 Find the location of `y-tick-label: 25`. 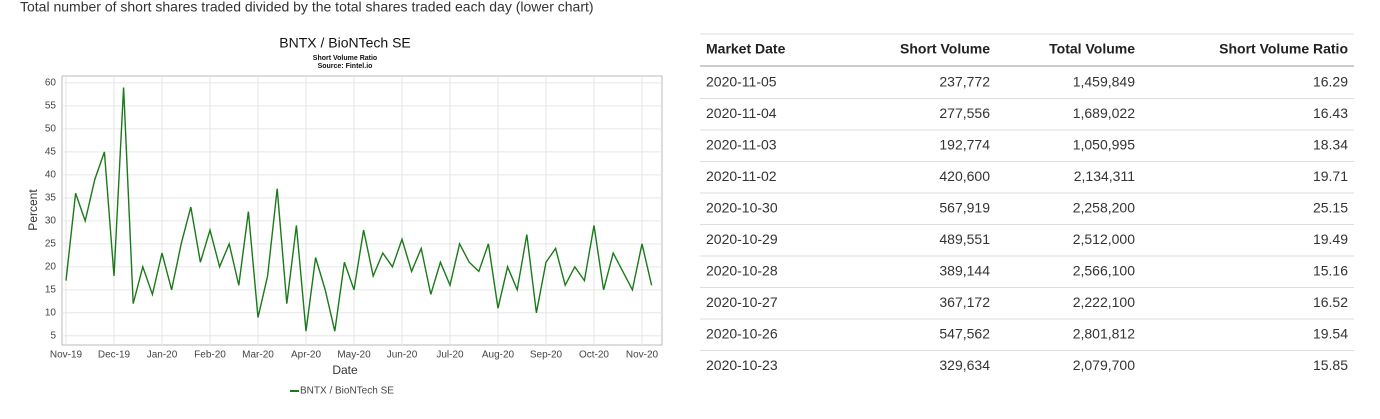

y-tick-label: 25 is located at coordinates (51, 243).